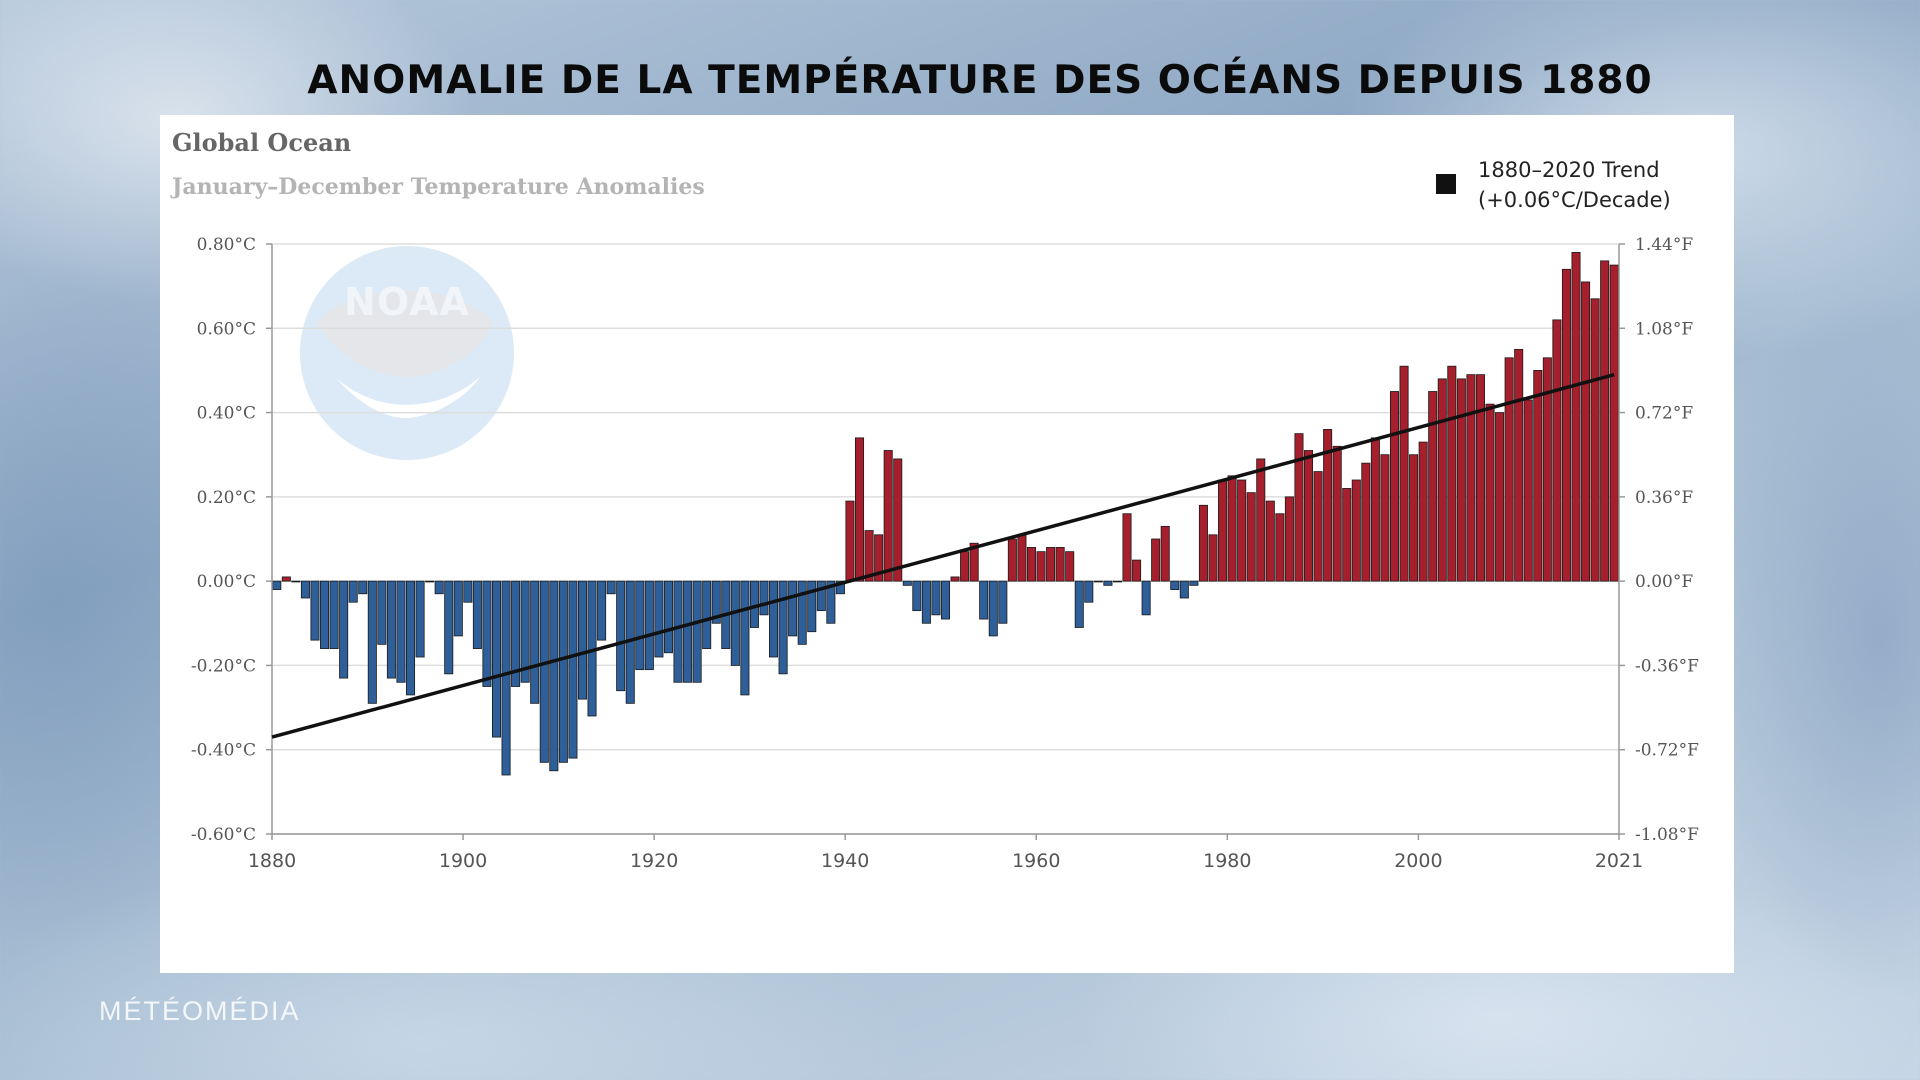  I want to click on bar-1903, so click(496, 659).